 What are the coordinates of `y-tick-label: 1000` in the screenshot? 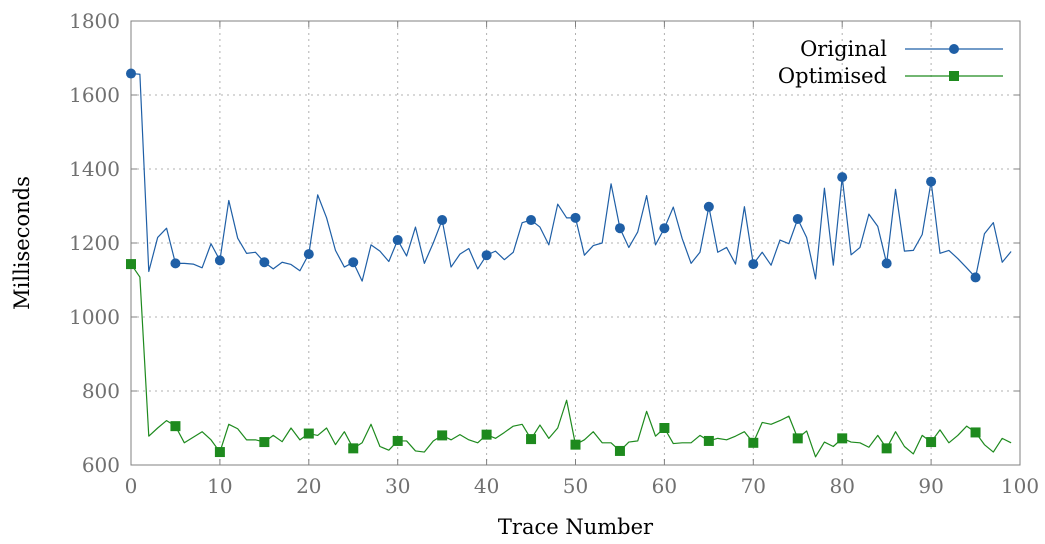 It's located at (94, 317).